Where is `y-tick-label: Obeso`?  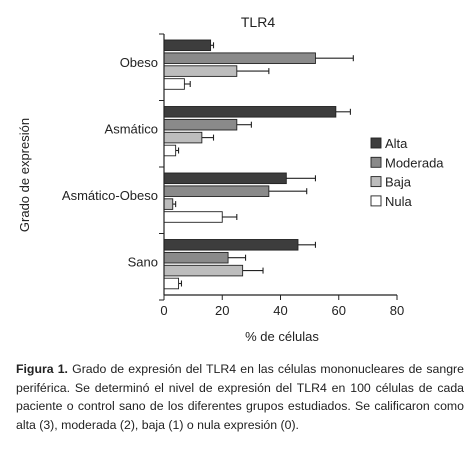 y-tick-label: Obeso is located at coordinates (139, 62).